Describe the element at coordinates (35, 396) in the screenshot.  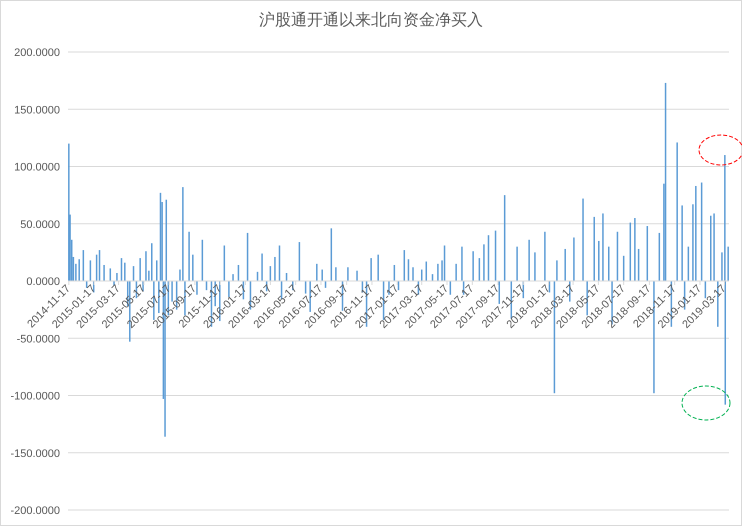
I see `y-tick-label: -100.0000` at that location.